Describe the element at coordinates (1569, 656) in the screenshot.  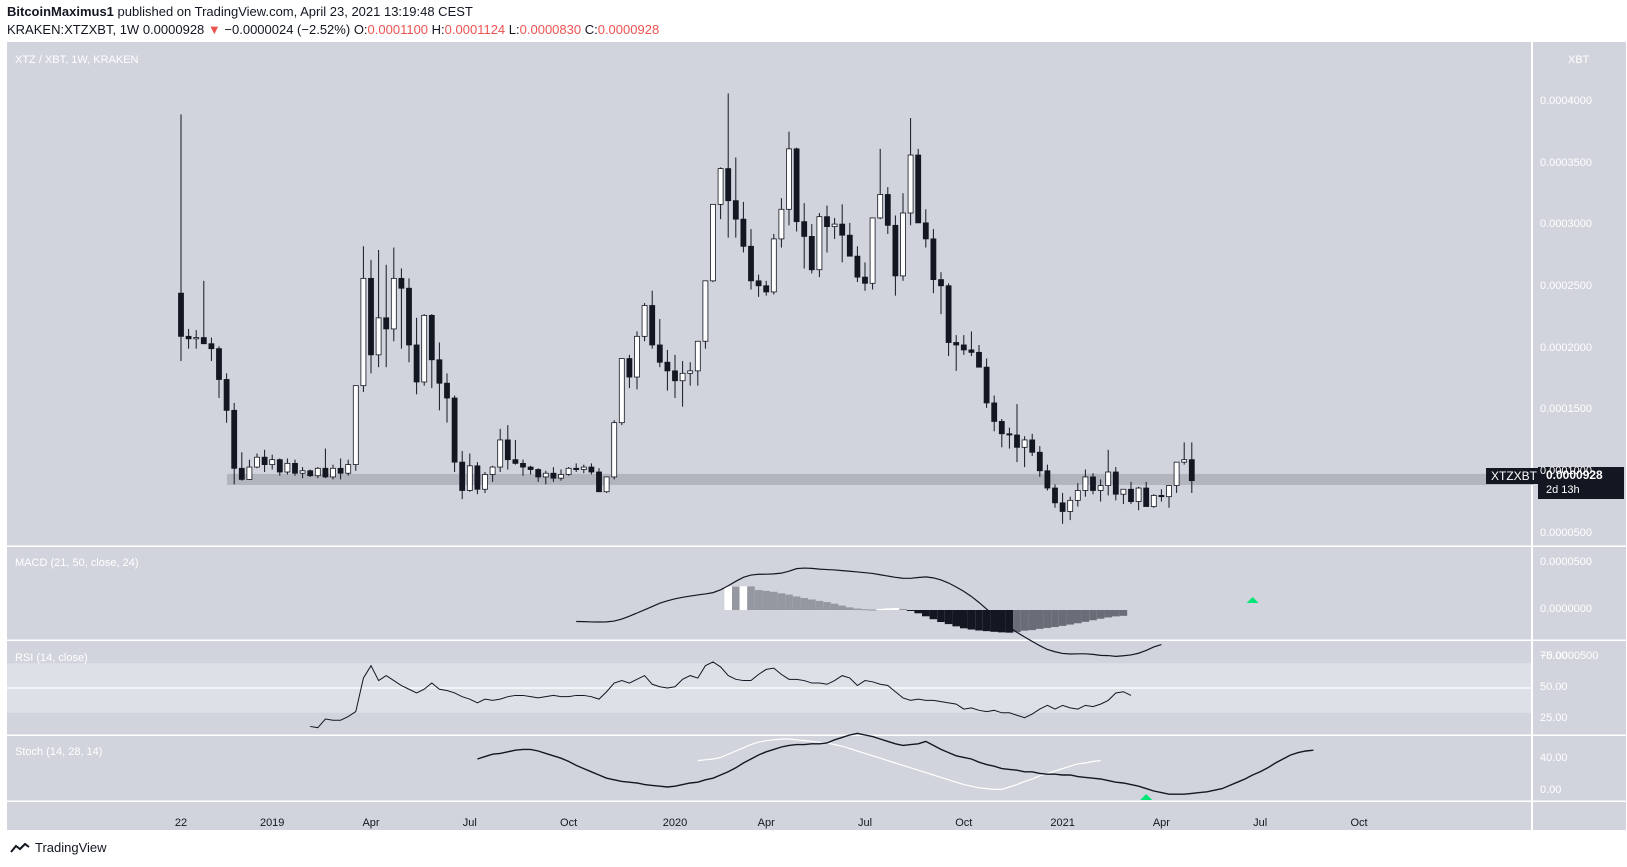
I see `macd-axis-tick: −0.0000500` at that location.